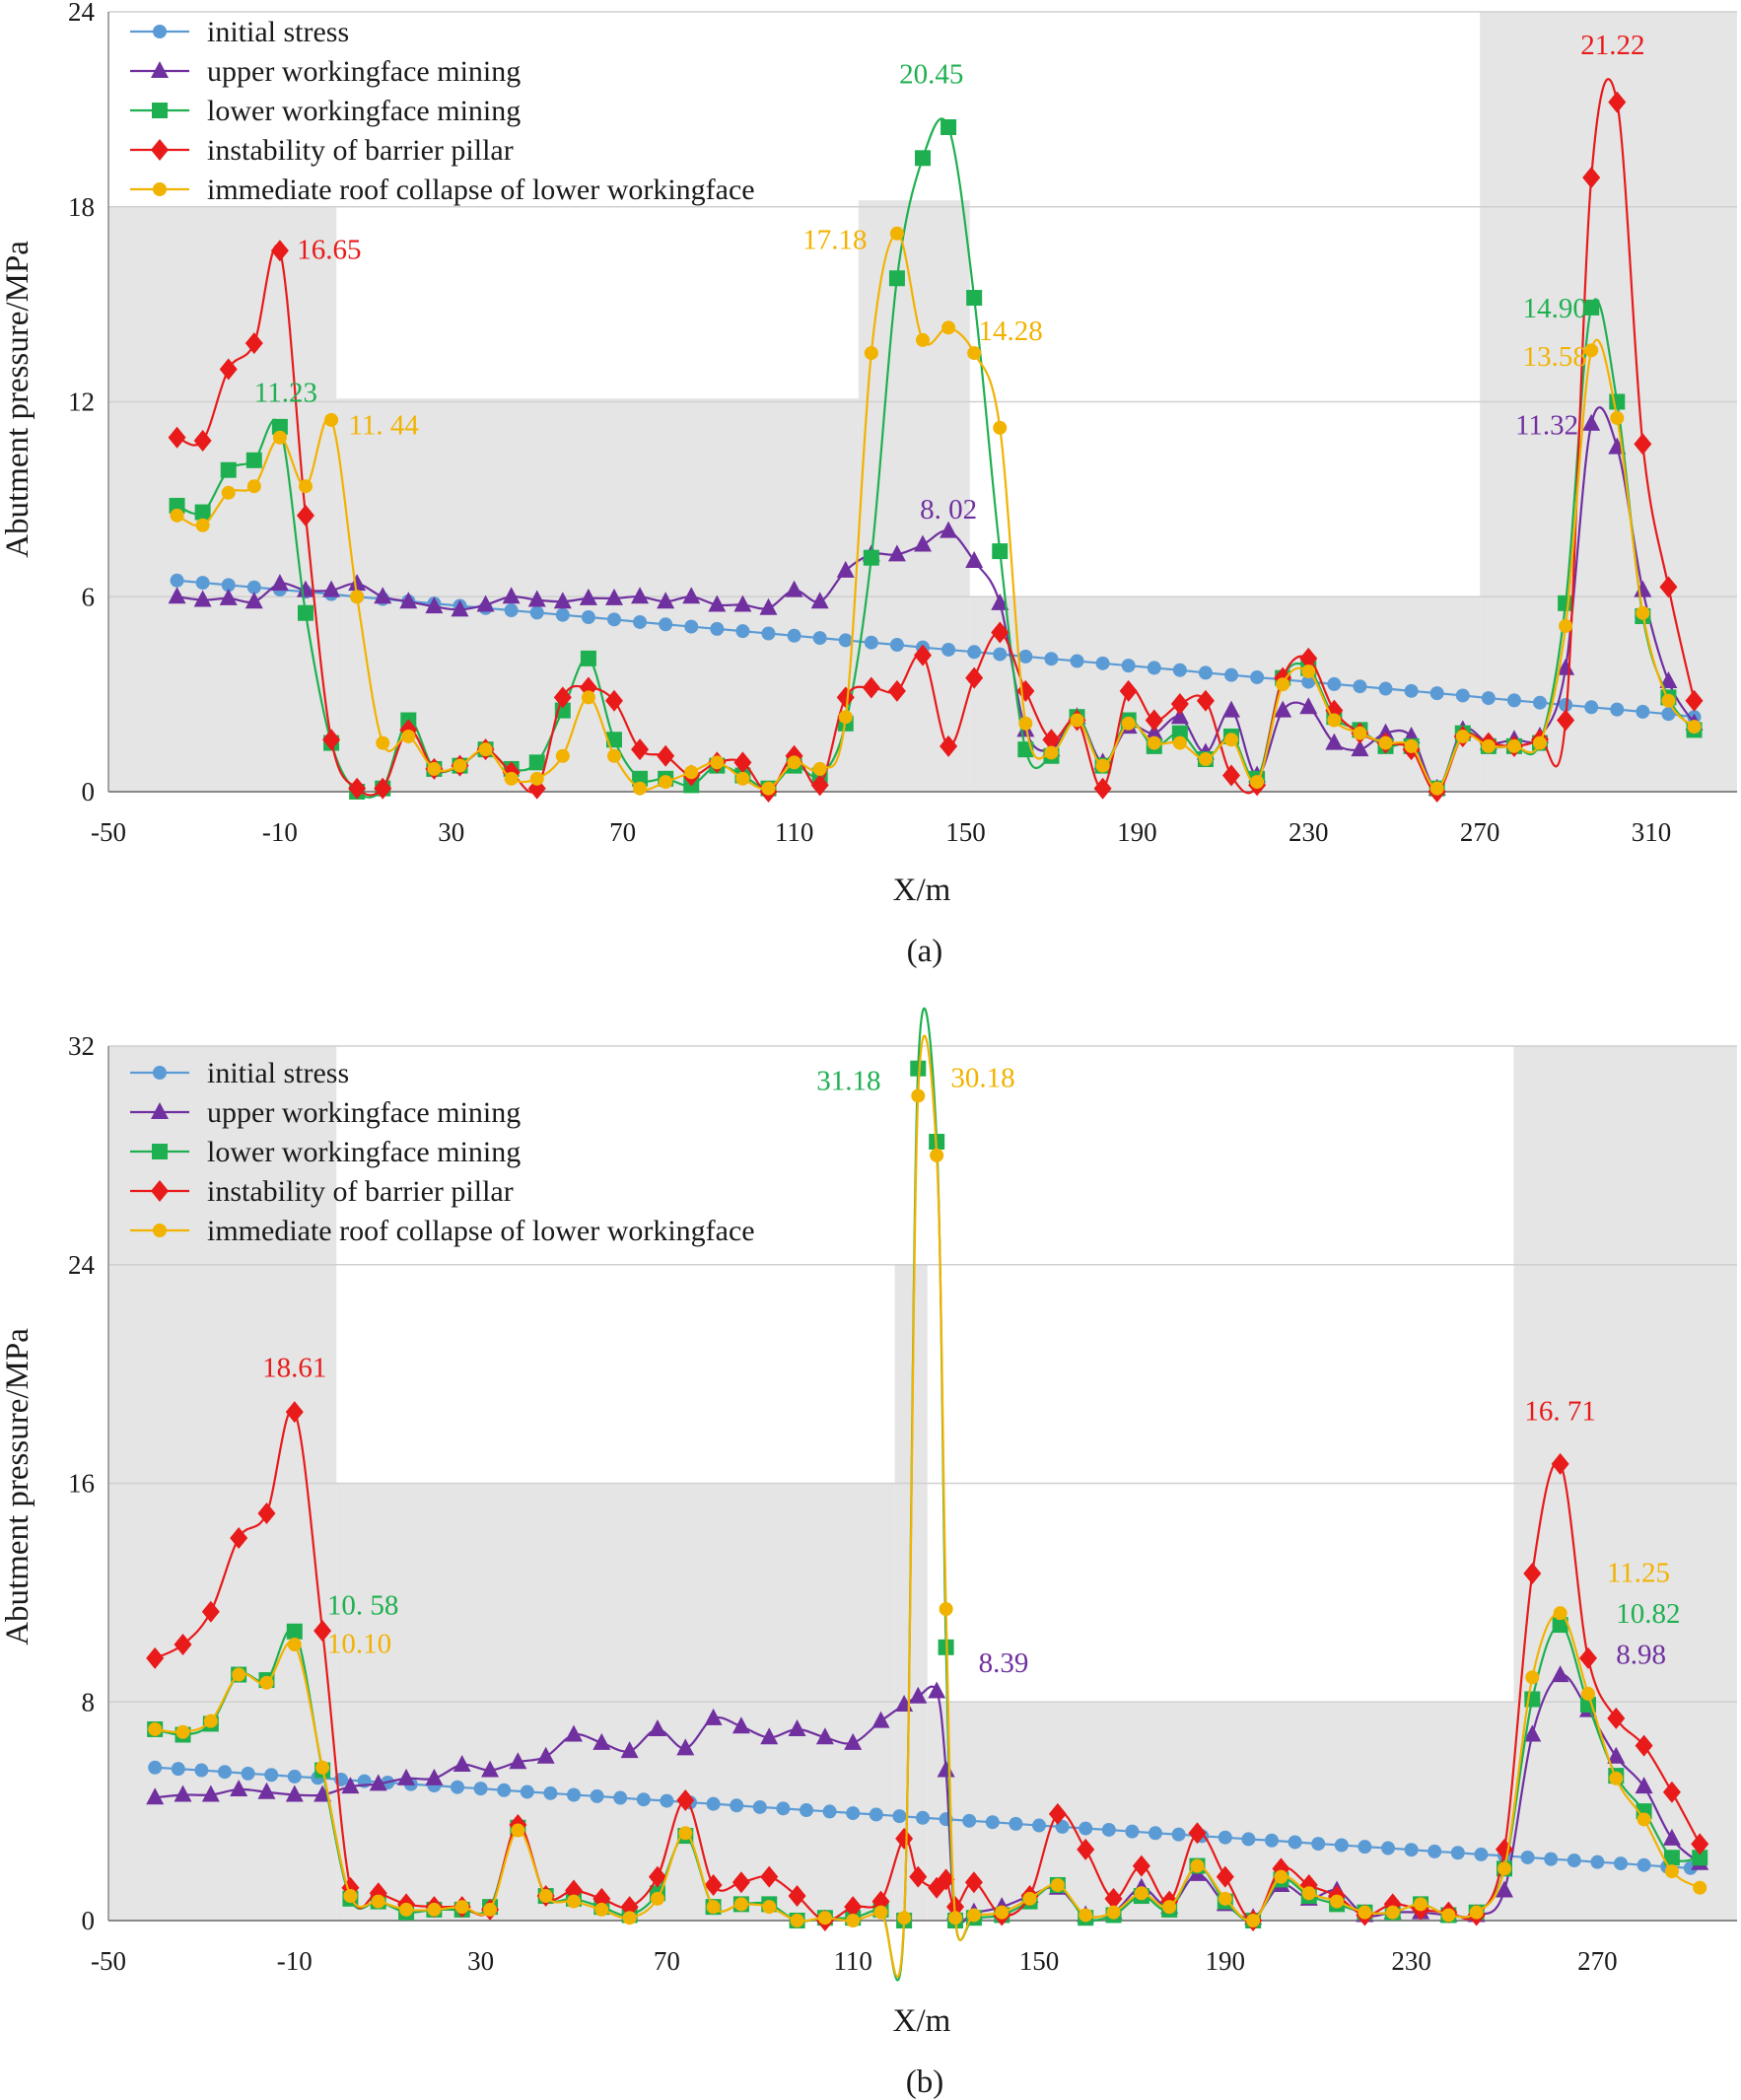 The image size is (1741, 2100). Describe the element at coordinates (1411, 1961) in the screenshot. I see `x-tick-label: 230` at that location.